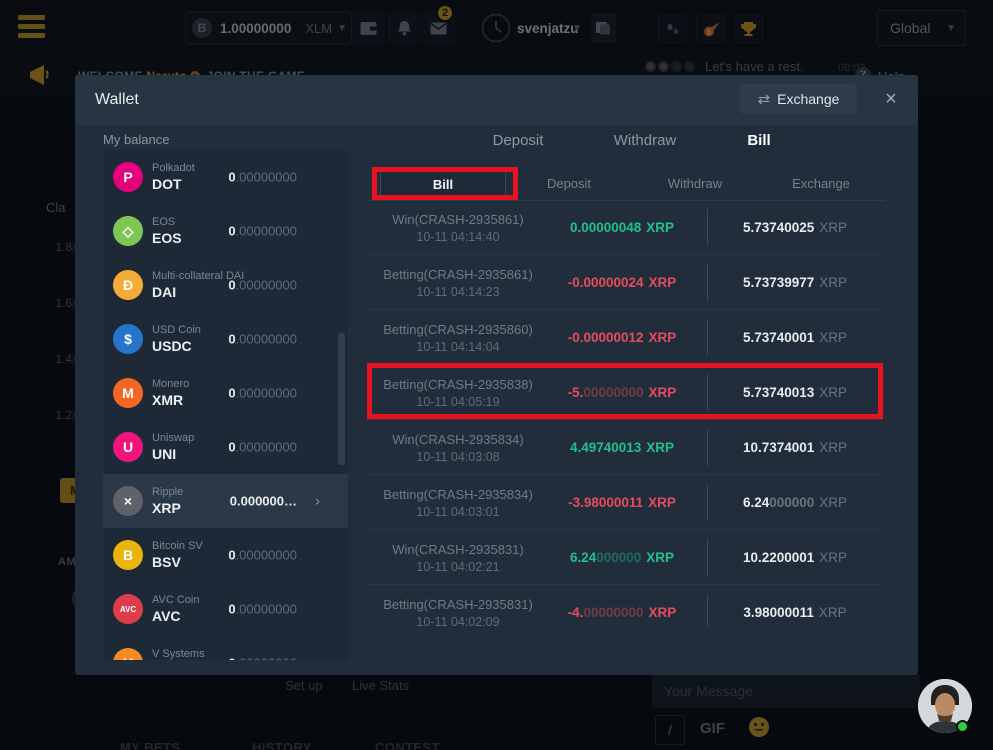  What do you see at coordinates (225, 177) in the screenshot?
I see `coin-row-dot: P Polkadot DOT 0.00000000` at bounding box center [225, 177].